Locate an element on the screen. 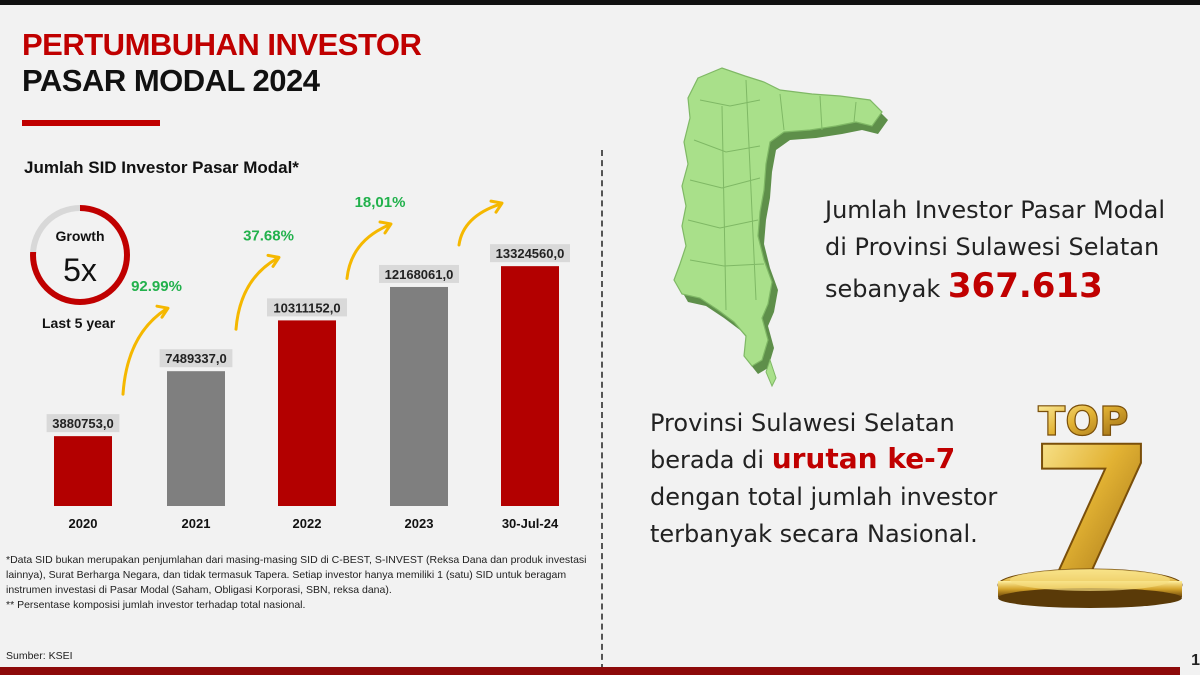  section-divider is located at coordinates (602, 410).